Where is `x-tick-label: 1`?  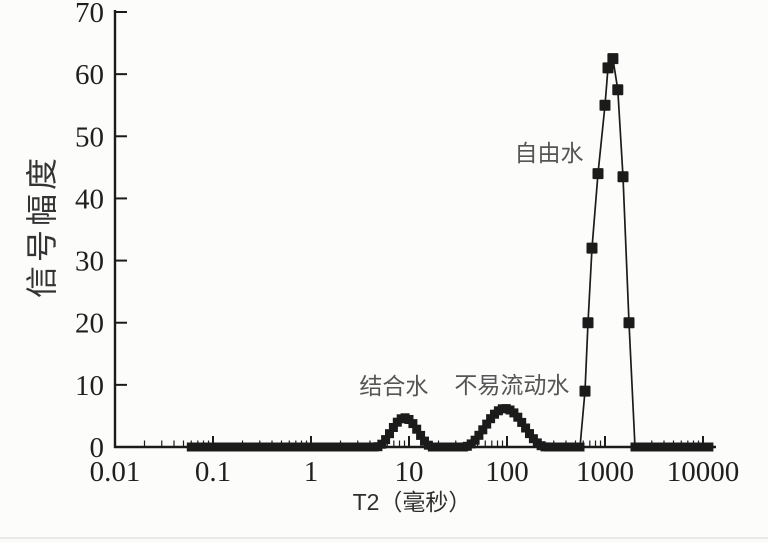
x-tick-label: 1 is located at coordinates (311, 472).